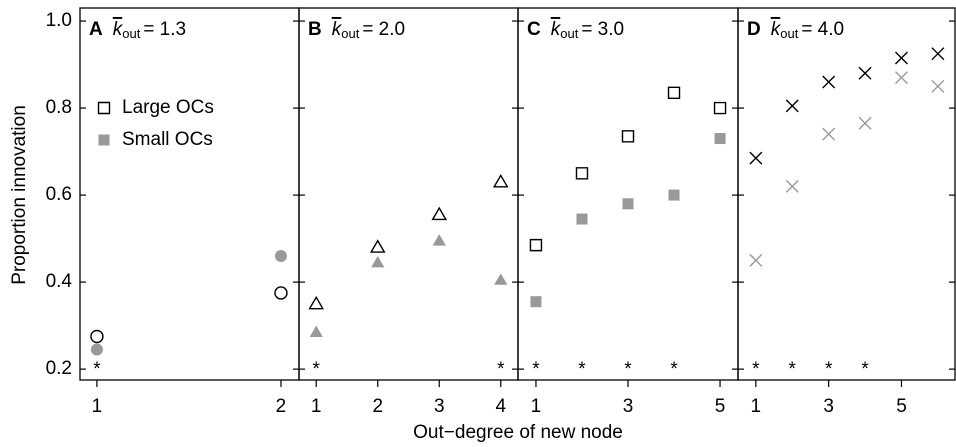 Image resolution: width=956 pixels, height=447 pixels. Describe the element at coordinates (19, 195) in the screenshot. I see `y-axis-label: Proportion innovation` at that location.